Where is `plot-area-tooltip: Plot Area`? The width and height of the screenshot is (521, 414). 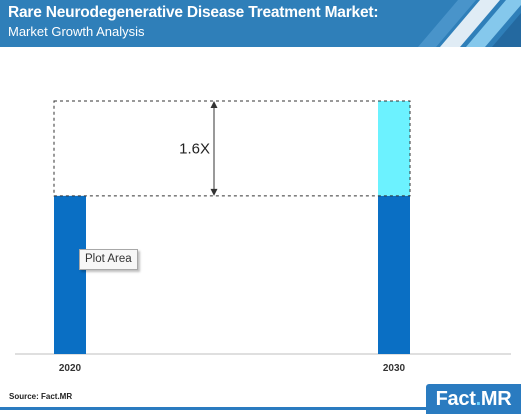
plot-area-tooltip: Plot Area is located at coordinates (108, 259).